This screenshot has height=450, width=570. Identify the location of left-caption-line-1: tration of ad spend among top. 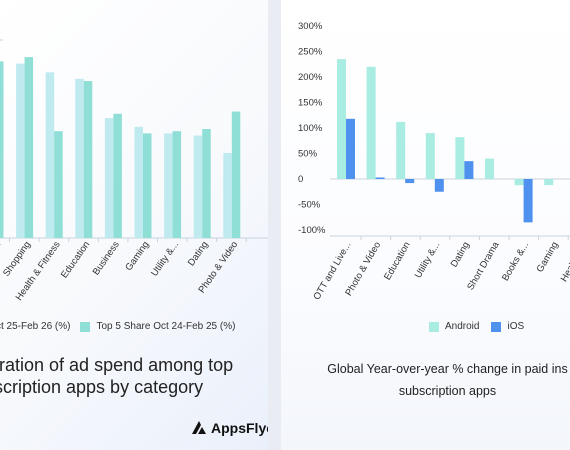
(117, 365).